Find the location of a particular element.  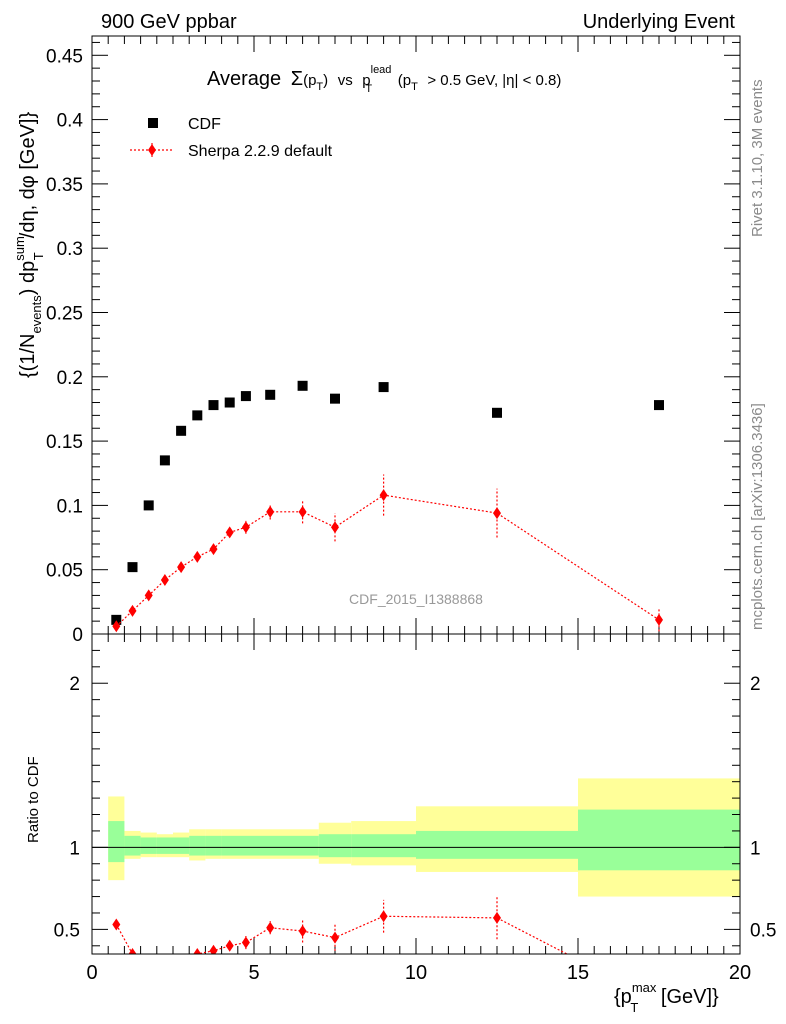

ratio-y-tick-label-right: 0.5 is located at coordinates (763, 930).